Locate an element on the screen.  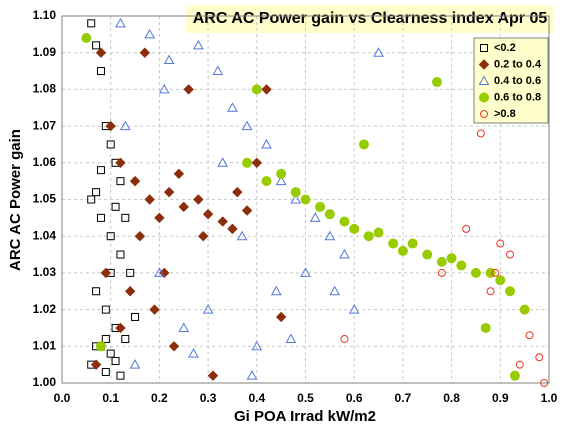
y-tick-label: 1.04 is located at coordinates (45, 235).